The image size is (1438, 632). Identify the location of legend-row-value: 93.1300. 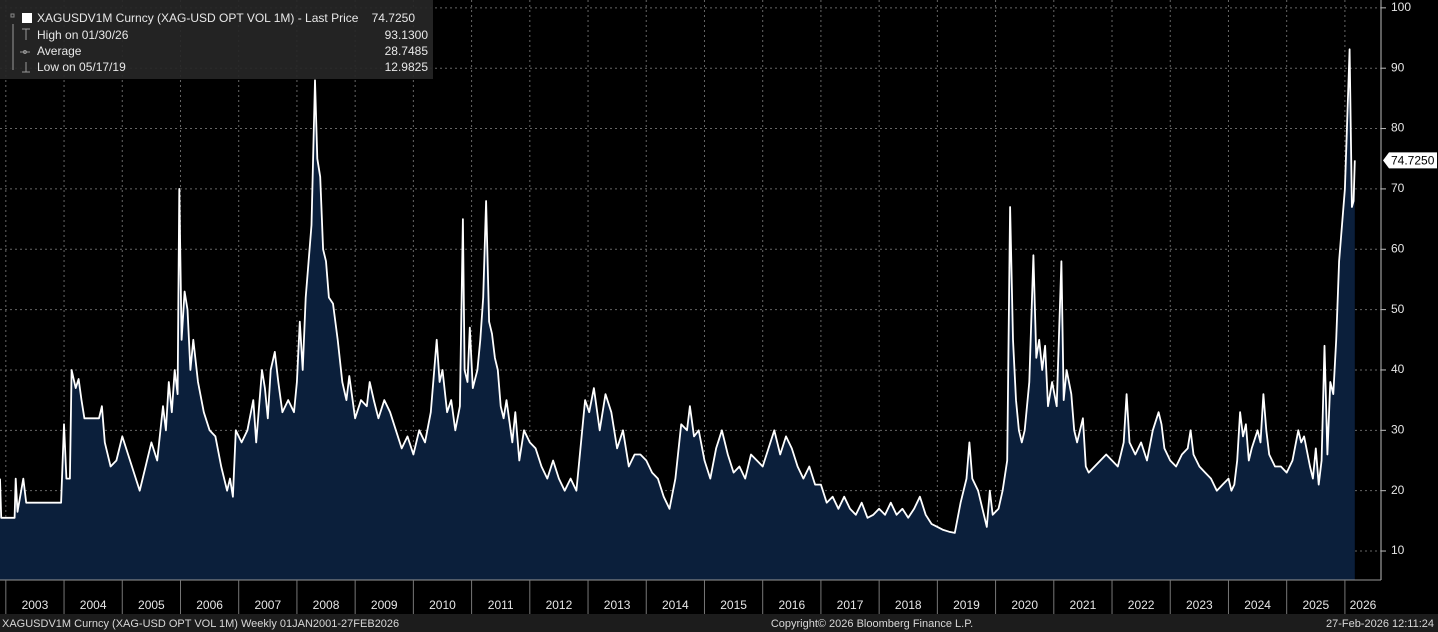
(407, 35).